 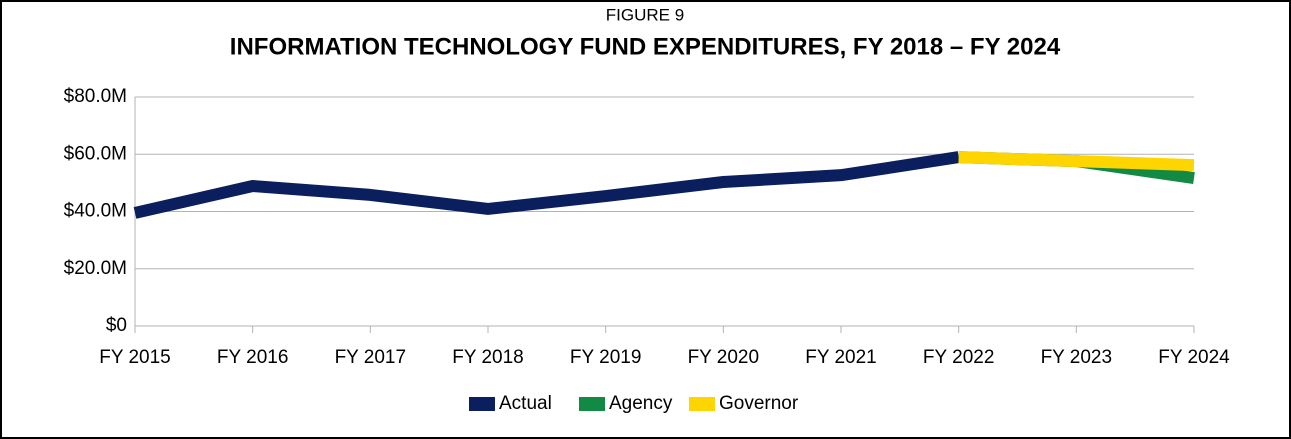 What do you see at coordinates (641, 403) in the screenshot?
I see `legend-label: Agency` at bounding box center [641, 403].